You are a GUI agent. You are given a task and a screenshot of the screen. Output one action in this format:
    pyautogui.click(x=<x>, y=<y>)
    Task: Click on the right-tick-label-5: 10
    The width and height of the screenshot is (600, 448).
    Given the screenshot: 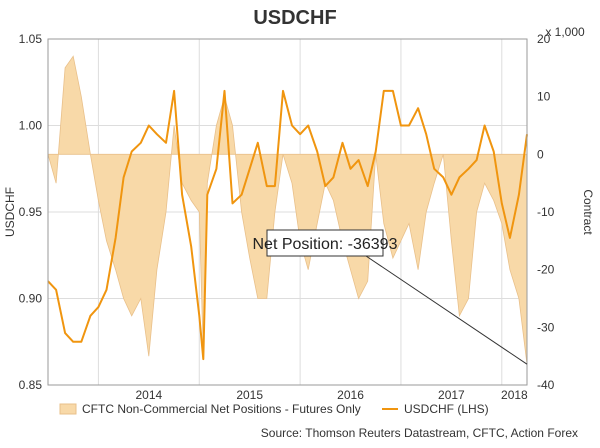 What is the action you would take?
    pyautogui.click(x=544, y=97)
    